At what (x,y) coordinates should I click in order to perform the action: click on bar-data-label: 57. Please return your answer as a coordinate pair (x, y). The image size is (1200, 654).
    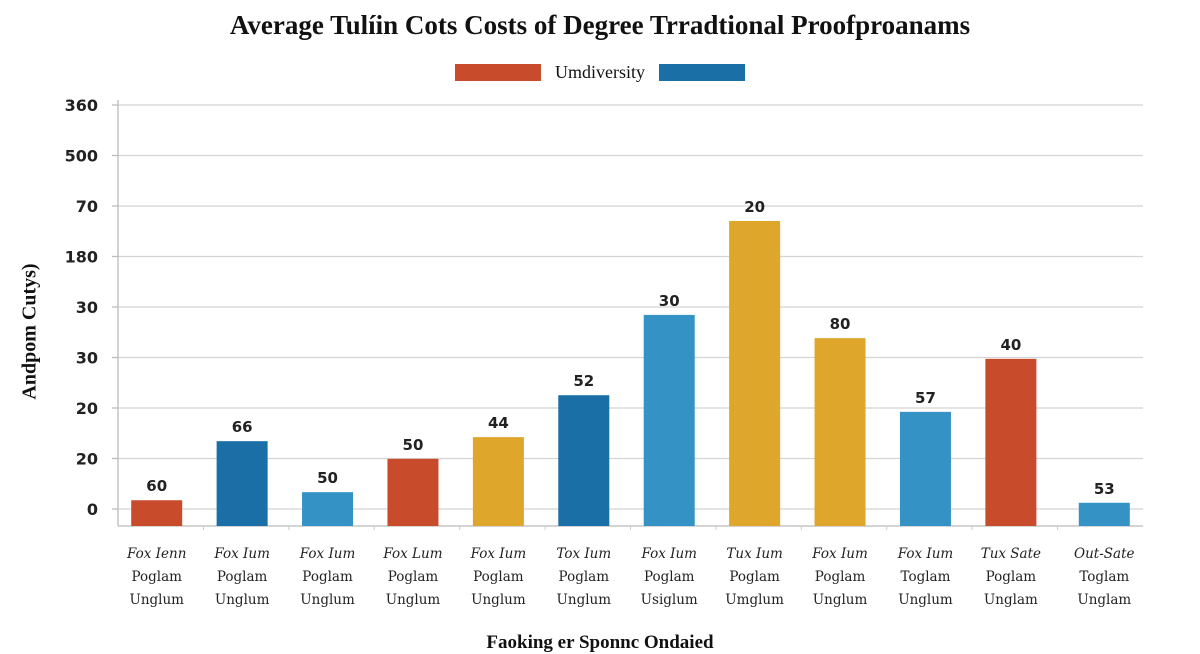
    Looking at the image, I should click on (925, 398).